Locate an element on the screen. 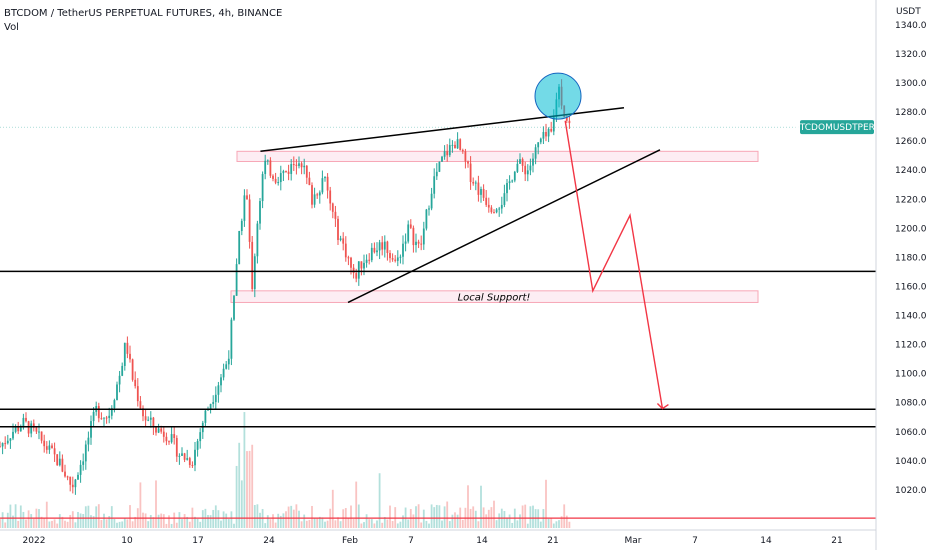  symbol-tag is located at coordinates (837, 127).